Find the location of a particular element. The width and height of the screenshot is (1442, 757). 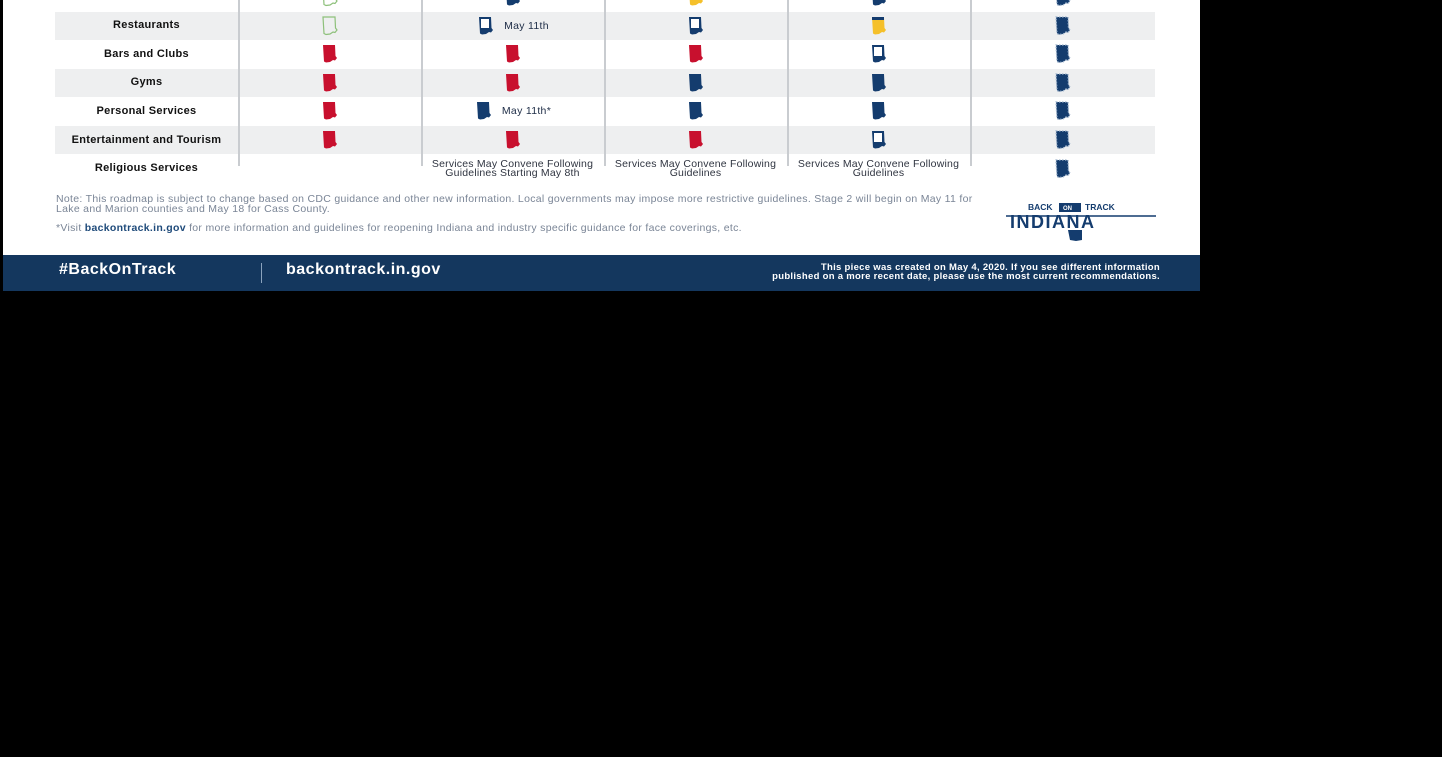

status-cell: May 11th is located at coordinates (512, 26).